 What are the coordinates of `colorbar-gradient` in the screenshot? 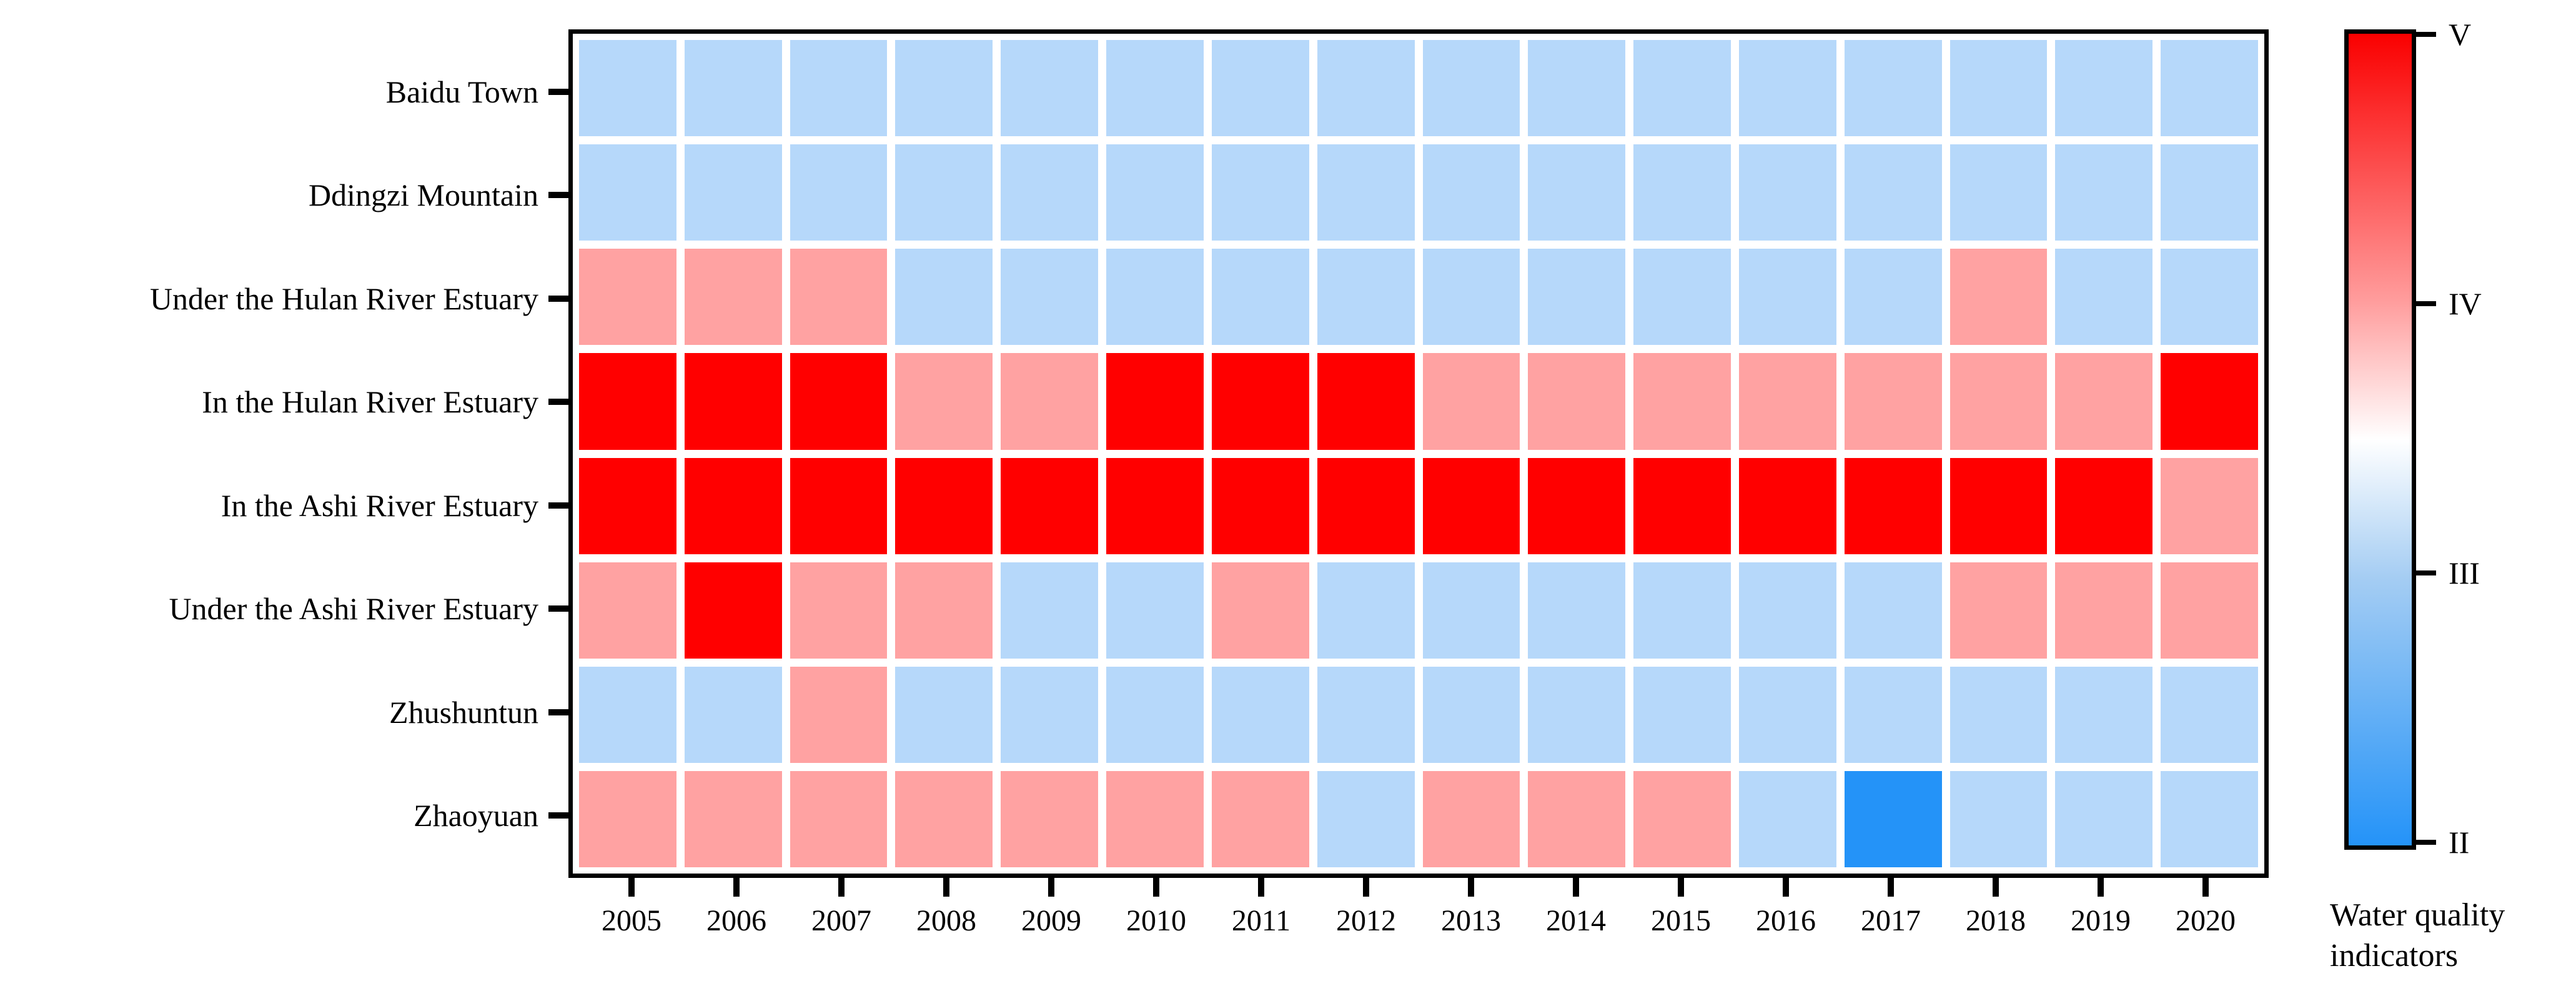 It's located at (2380, 439).